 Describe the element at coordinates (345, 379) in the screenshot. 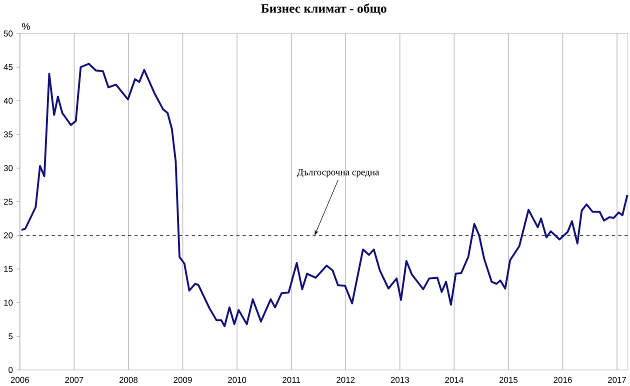

I see `x-tick-label: 2012` at that location.